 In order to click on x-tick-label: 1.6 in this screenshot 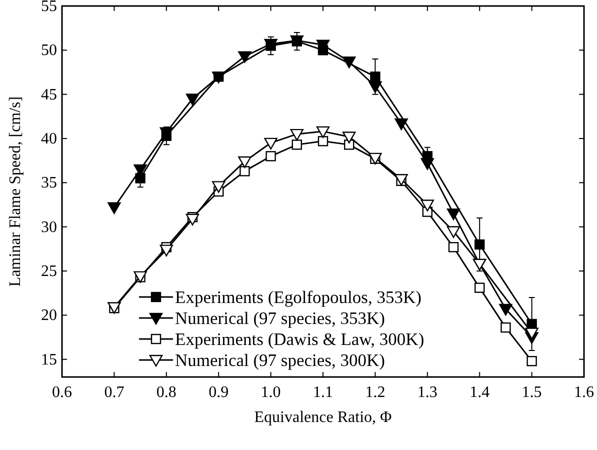, I will do `click(584, 392)`.